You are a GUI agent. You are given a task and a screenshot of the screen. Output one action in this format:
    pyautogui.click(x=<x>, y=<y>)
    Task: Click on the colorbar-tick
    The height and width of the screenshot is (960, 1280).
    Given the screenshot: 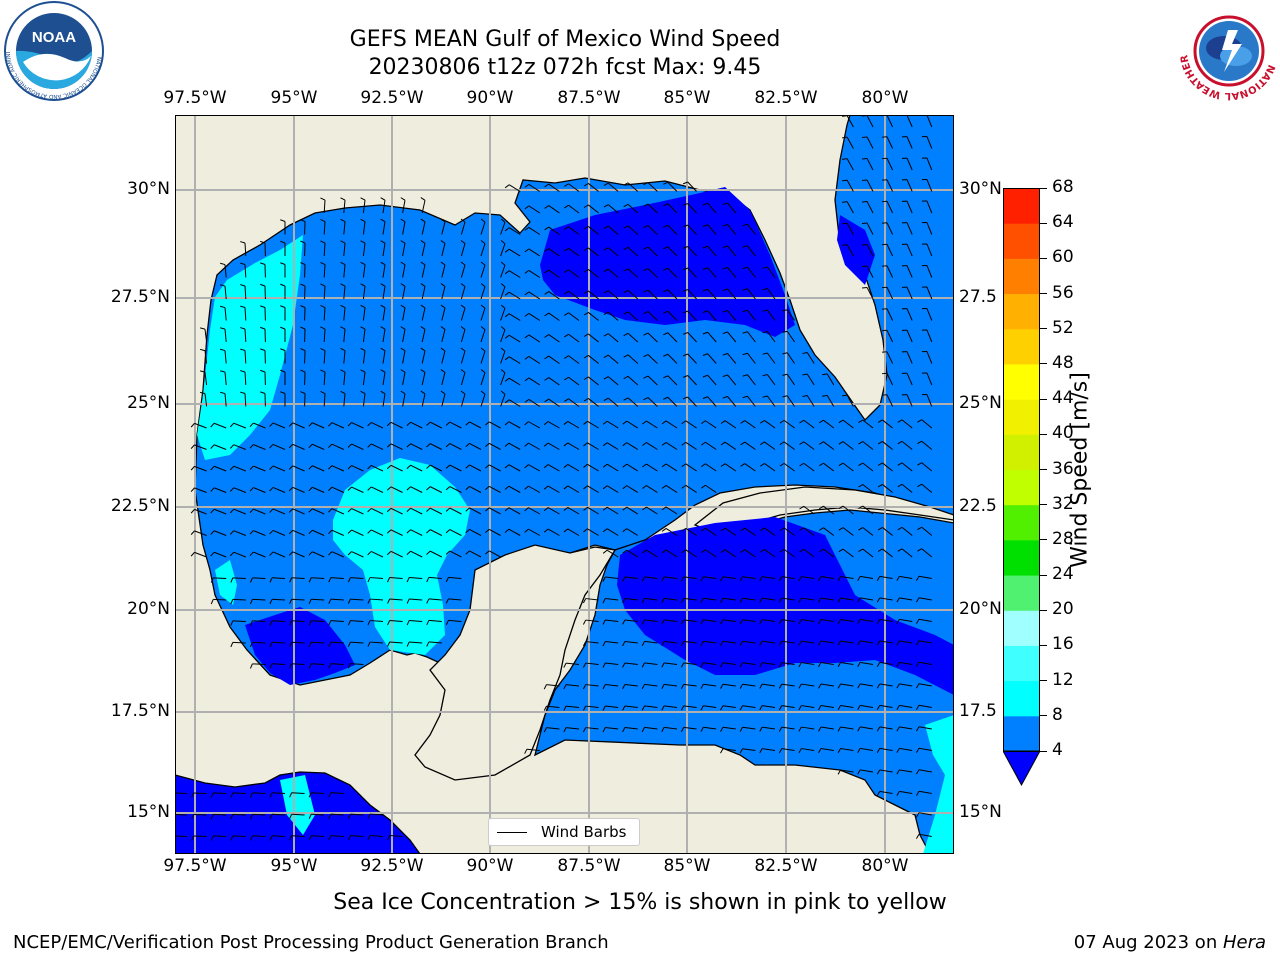 What is the action you would take?
    pyautogui.click(x=1043, y=434)
    